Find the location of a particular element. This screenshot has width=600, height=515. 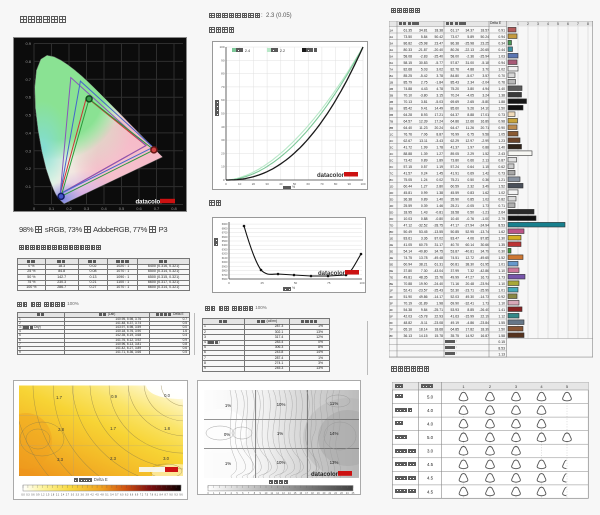

svg-text: -0.05 is located at coordinates (470, 206).